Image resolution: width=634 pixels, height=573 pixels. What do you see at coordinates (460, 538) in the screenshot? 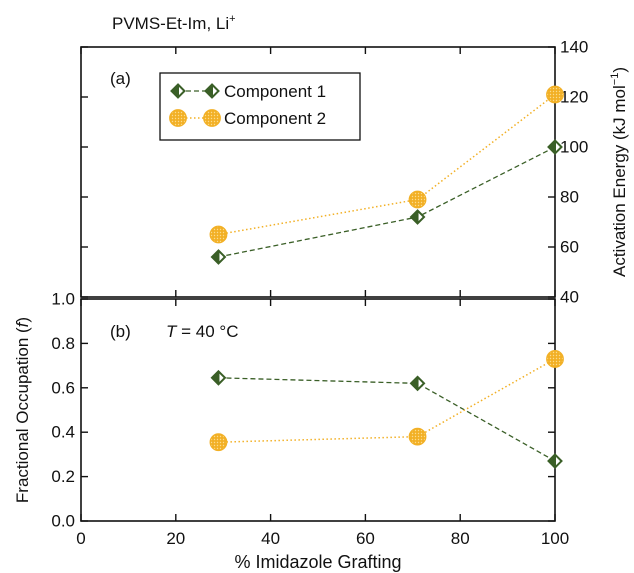
I see `x-tick-label-80: 80` at bounding box center [460, 538].